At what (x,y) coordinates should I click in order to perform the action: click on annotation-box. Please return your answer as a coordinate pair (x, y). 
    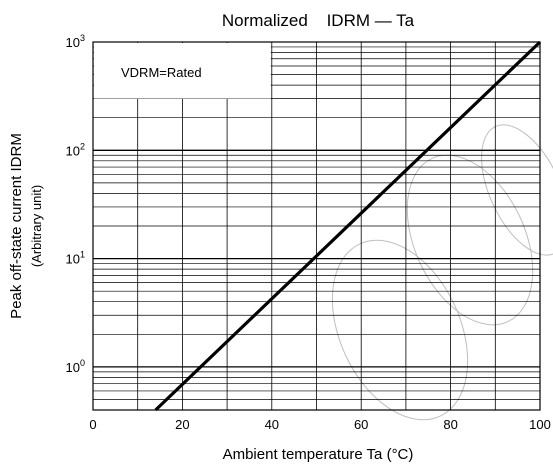
    Looking at the image, I should click on (182, 71).